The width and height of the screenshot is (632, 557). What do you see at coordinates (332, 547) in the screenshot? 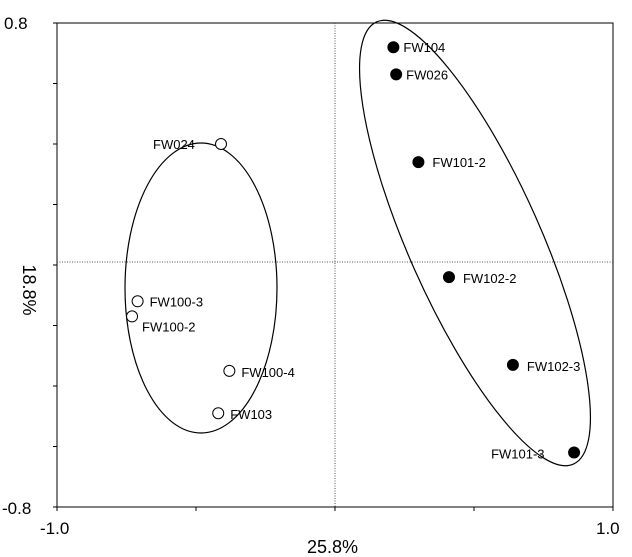
I see `x-axis-title: 25.8%` at bounding box center [332, 547].